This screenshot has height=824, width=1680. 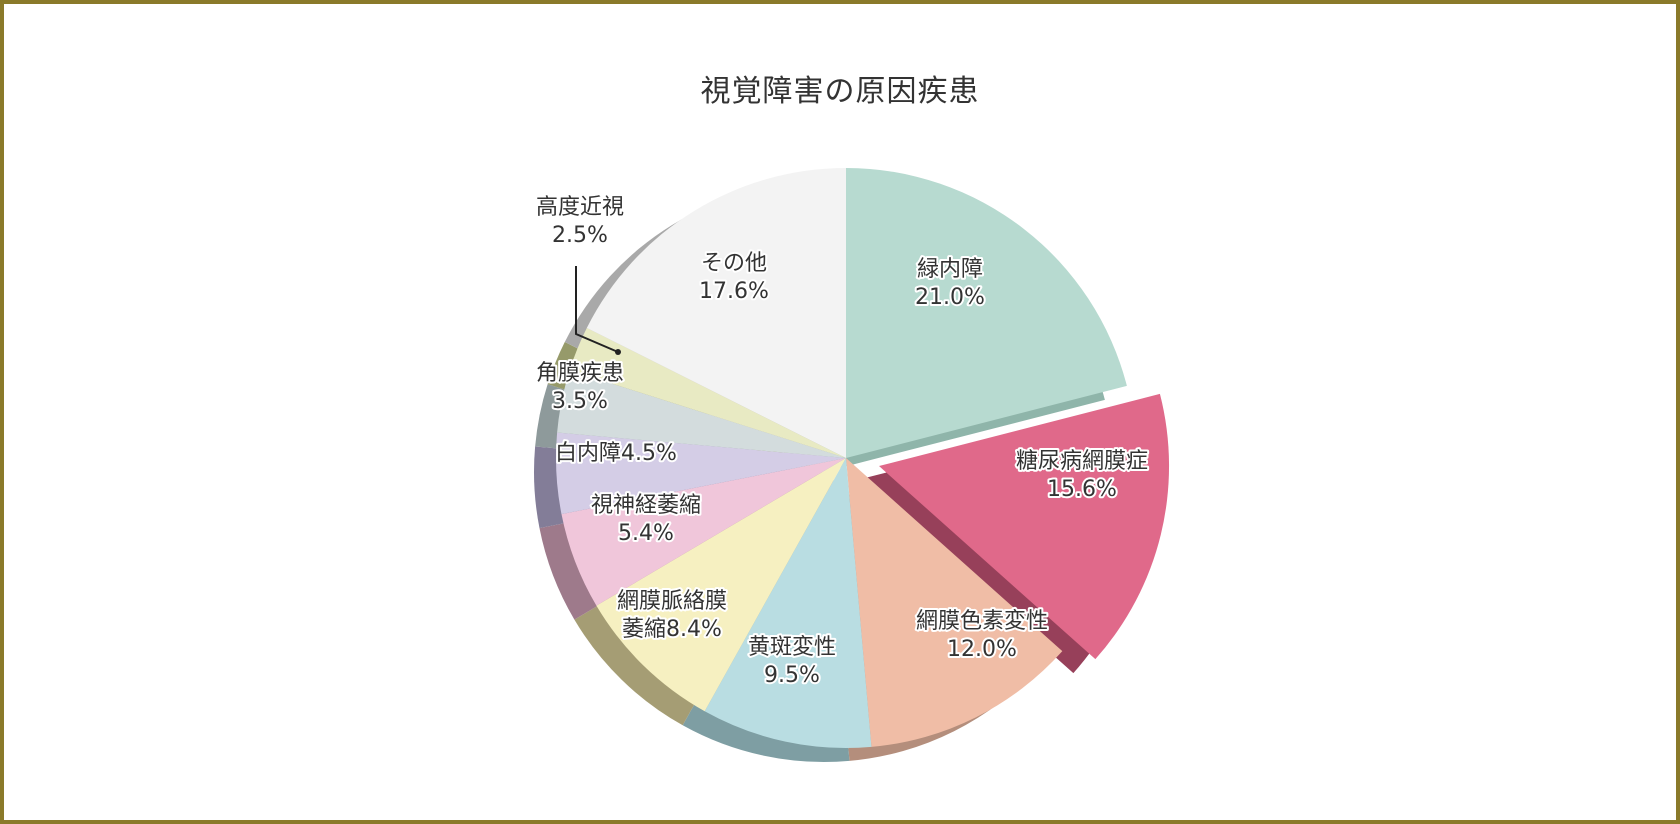 I want to click on slice-6-label: 視神経萎縮 5.4%, so click(x=646, y=519).